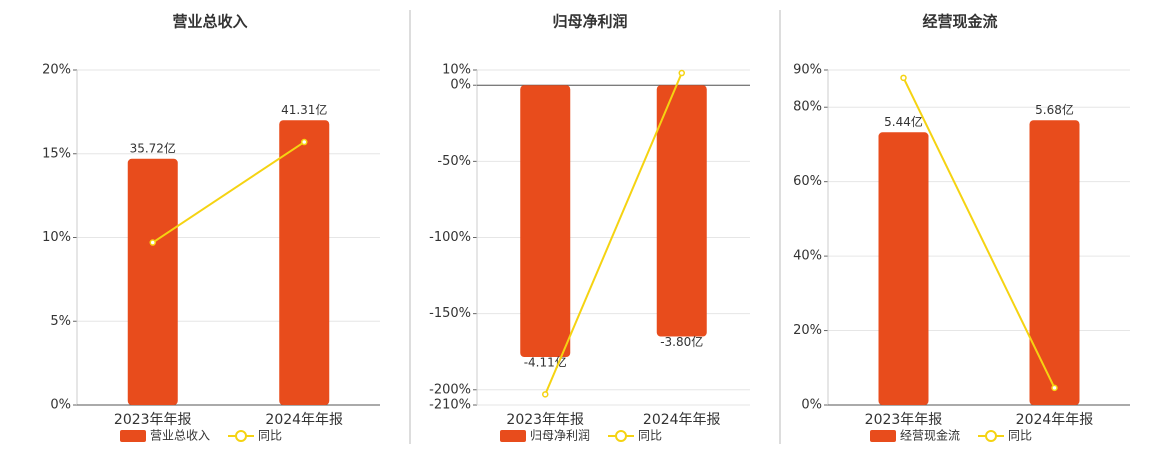  Describe the element at coordinates (589, 22) in the screenshot. I see `chart-title: 归母净利润` at that location.